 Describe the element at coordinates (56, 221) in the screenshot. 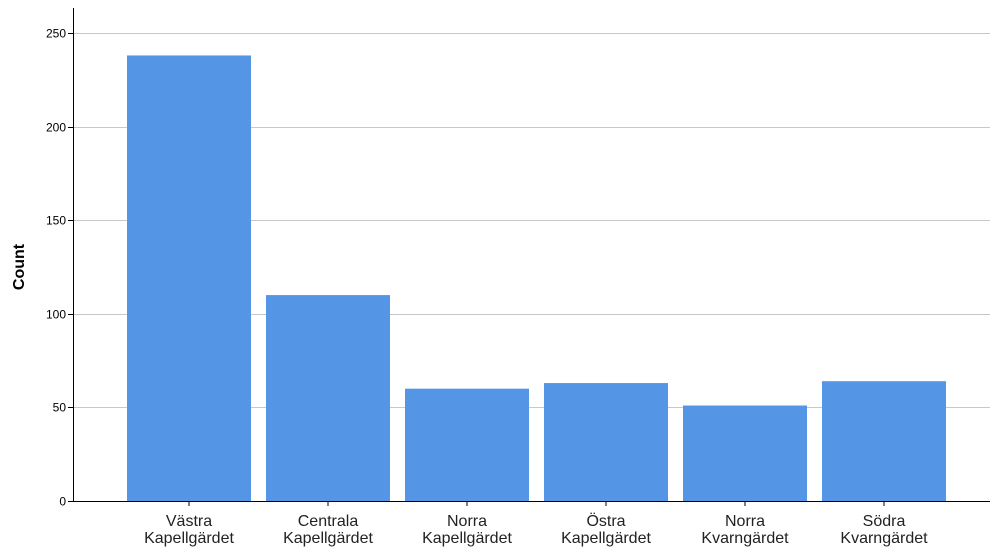

I see `y-tick-label-150: 150` at that location.